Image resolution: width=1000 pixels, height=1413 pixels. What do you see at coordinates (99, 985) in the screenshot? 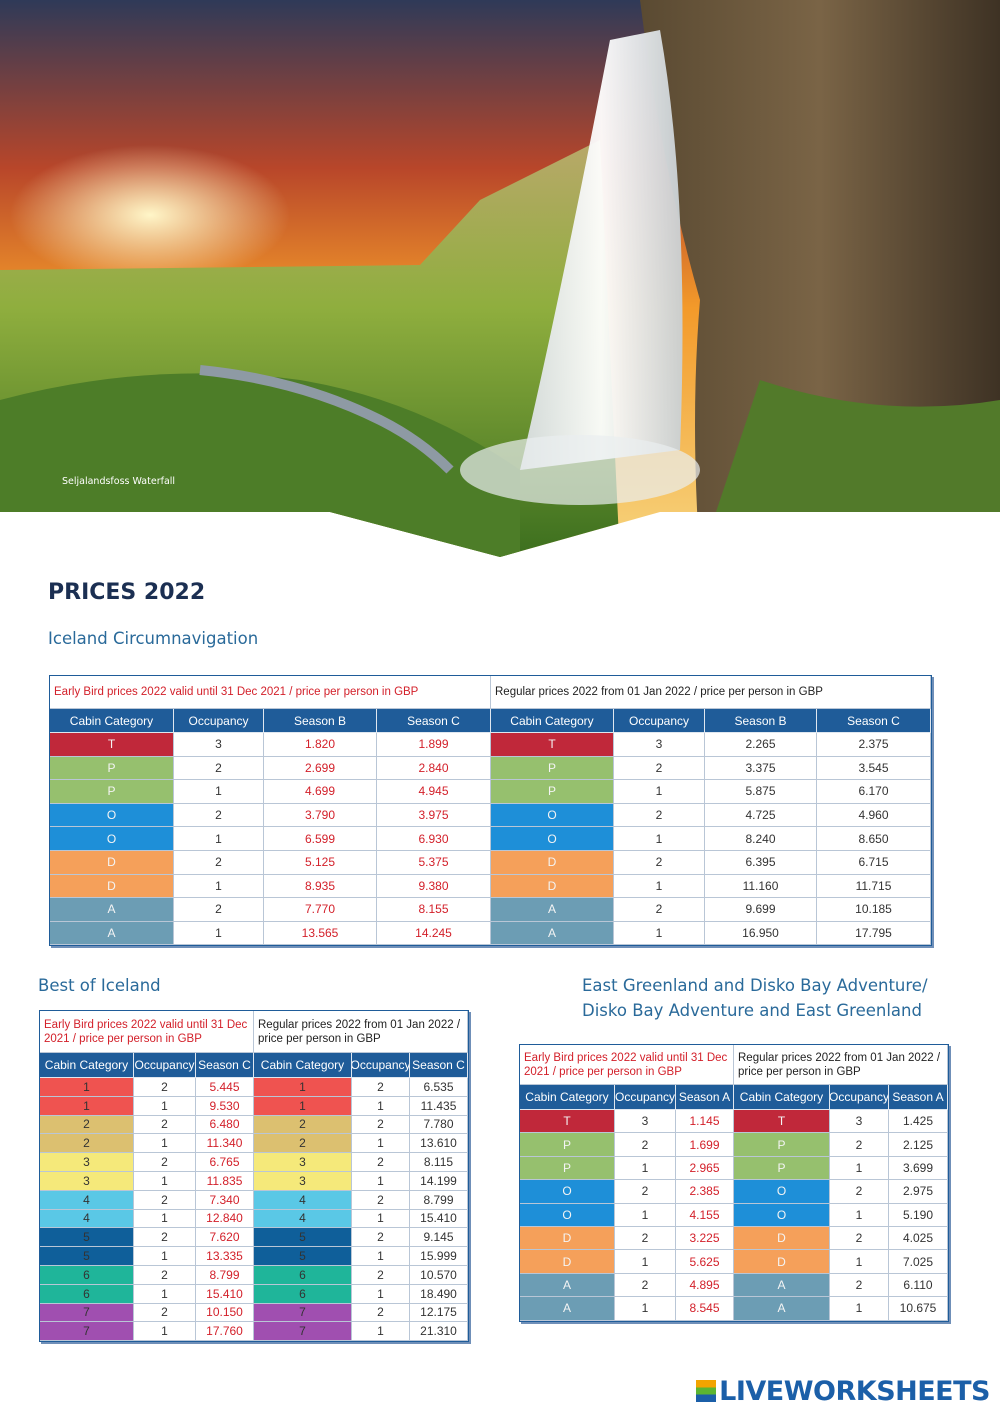
I see `section-title: Best of Iceland` at bounding box center [99, 985].